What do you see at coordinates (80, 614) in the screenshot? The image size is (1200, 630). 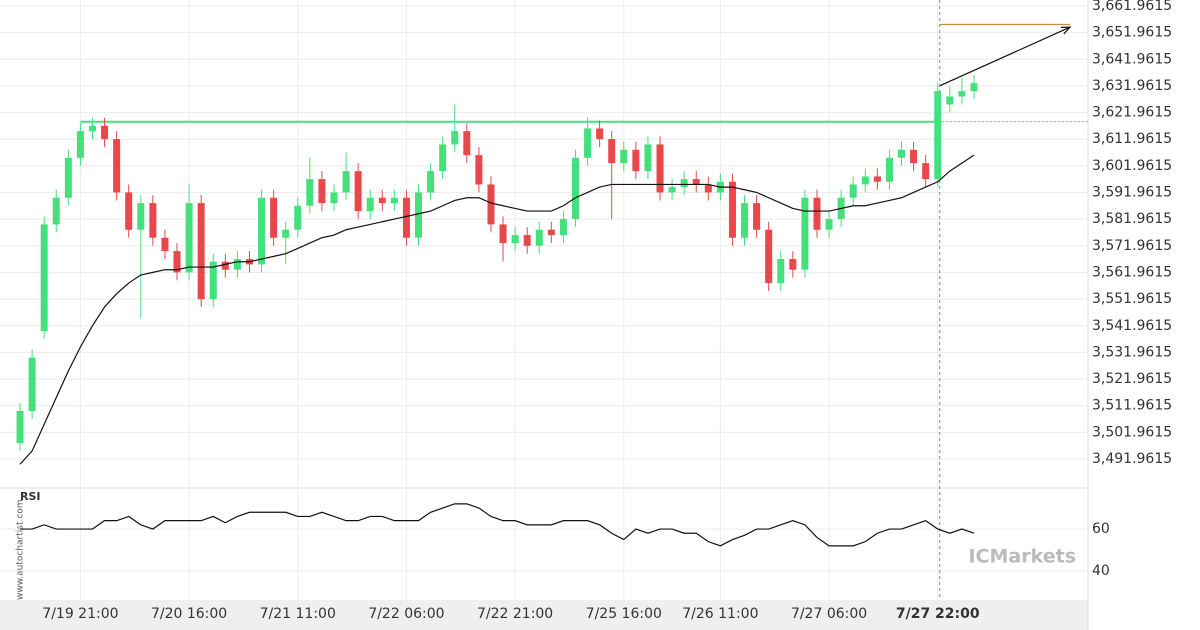 I see `x-tick-label: 7/19 21:00` at bounding box center [80, 614].